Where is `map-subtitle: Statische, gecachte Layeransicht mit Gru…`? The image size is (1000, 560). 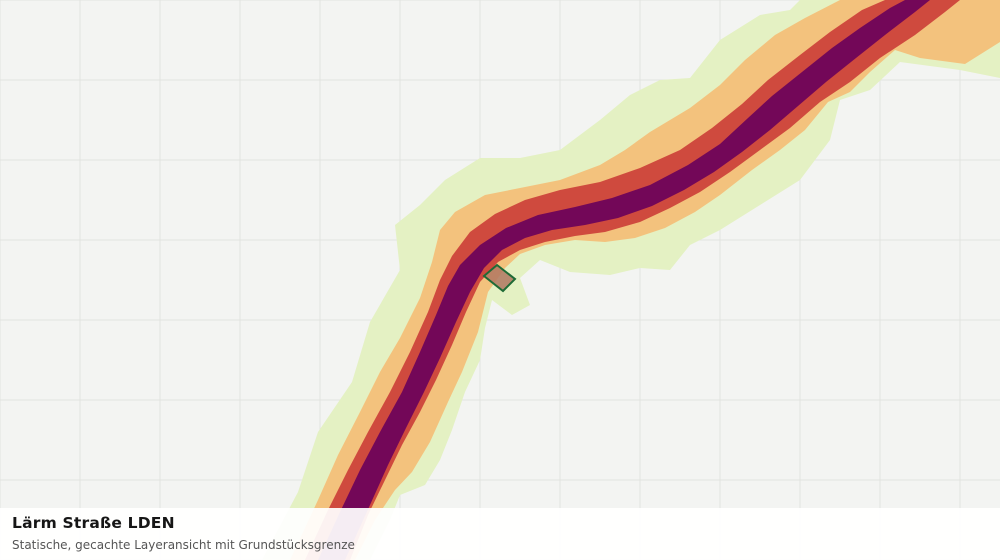
map-subtitle: Statische, gecachte Layeransicht mit Gru… is located at coordinates (183, 545).